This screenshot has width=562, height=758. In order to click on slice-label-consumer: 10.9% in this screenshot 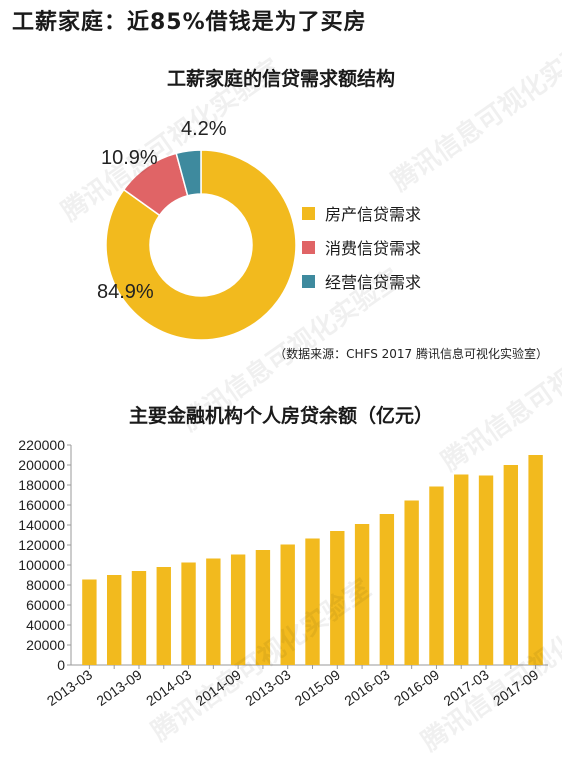, I will do `click(129, 158)`.